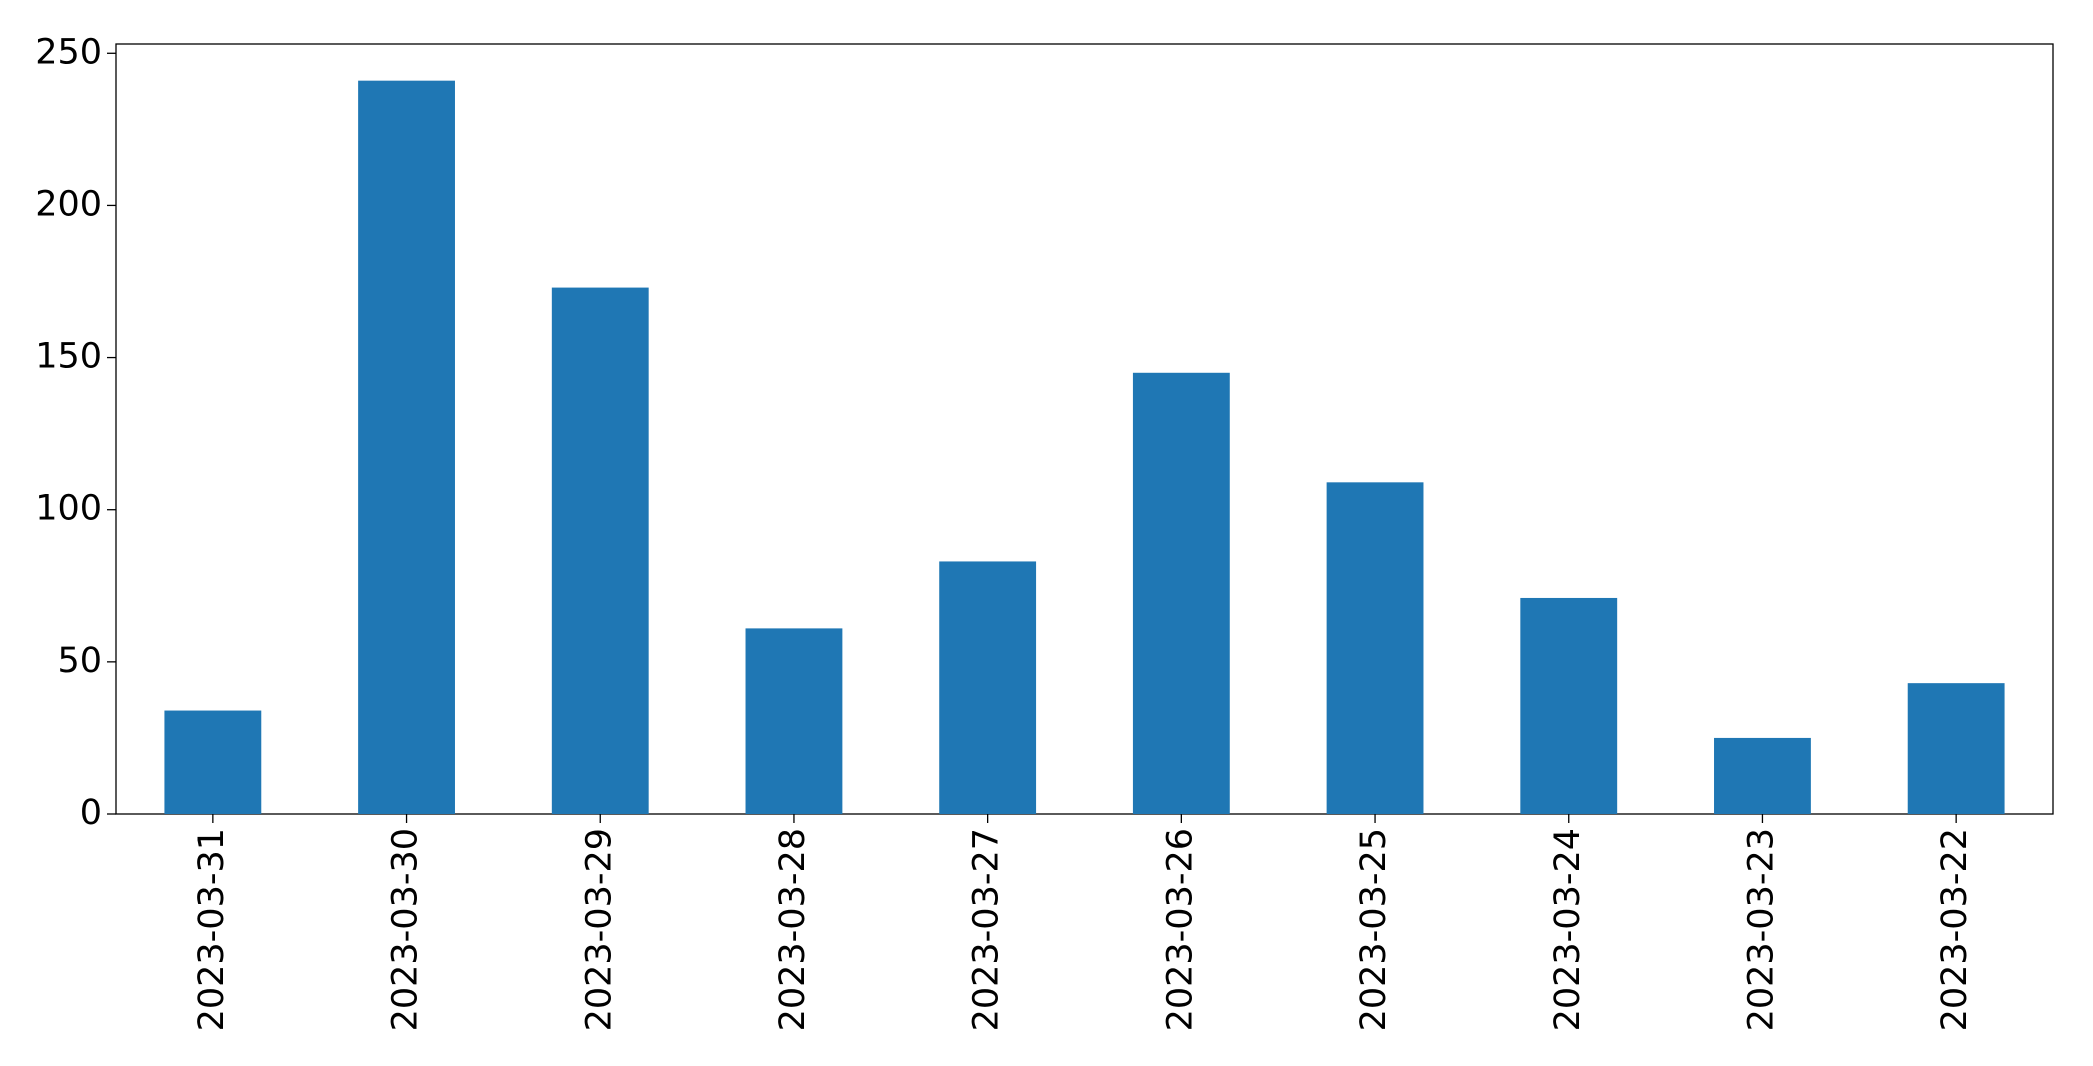 The image size is (2093, 1066). What do you see at coordinates (1374, 929) in the screenshot?
I see `x-tick-label: 2023-03-25` at bounding box center [1374, 929].